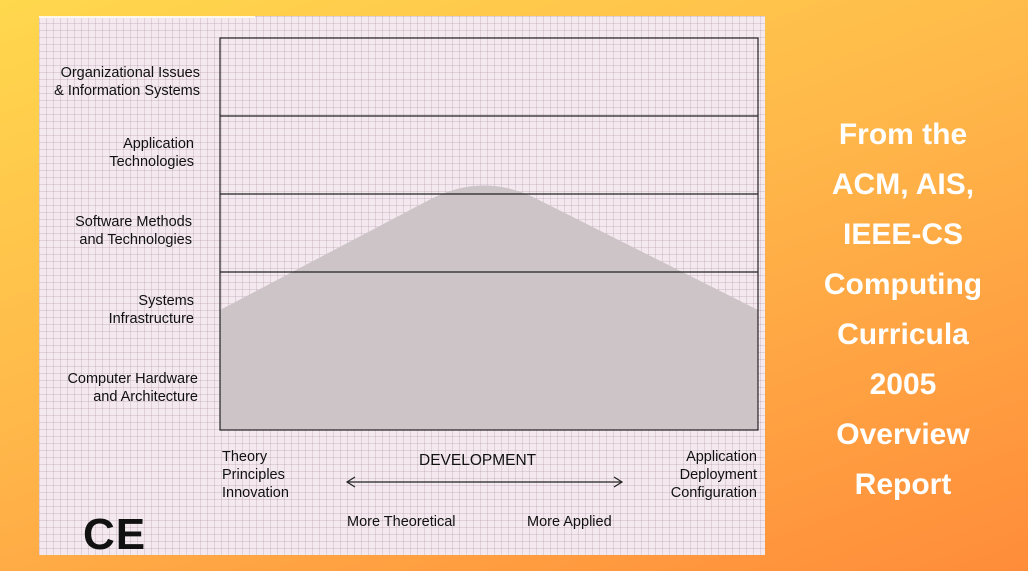 The width and height of the screenshot is (1028, 571). Describe the element at coordinates (713, 475) in the screenshot. I see `axis-right-label: Application Deployment Configuration` at that location.